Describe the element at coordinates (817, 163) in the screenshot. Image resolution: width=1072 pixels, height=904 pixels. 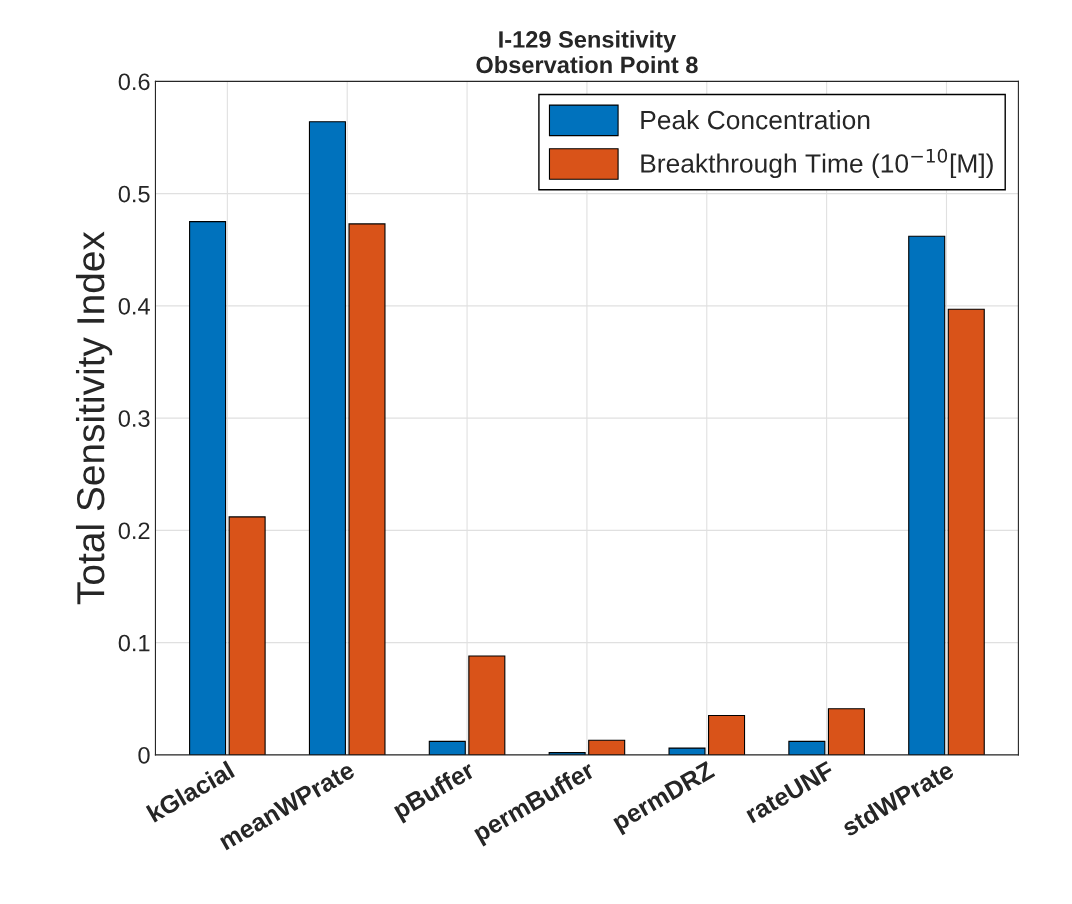
I see `legend-label: Breakthrough Time (10$^{−10}$[M])` at that location.